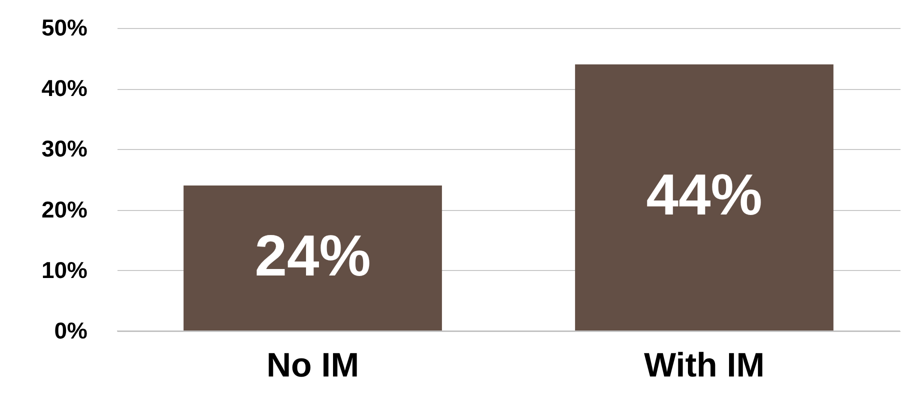 This screenshot has width=901, height=401. Describe the element at coordinates (64, 269) in the screenshot. I see `y-tick-label: 10%` at that location.